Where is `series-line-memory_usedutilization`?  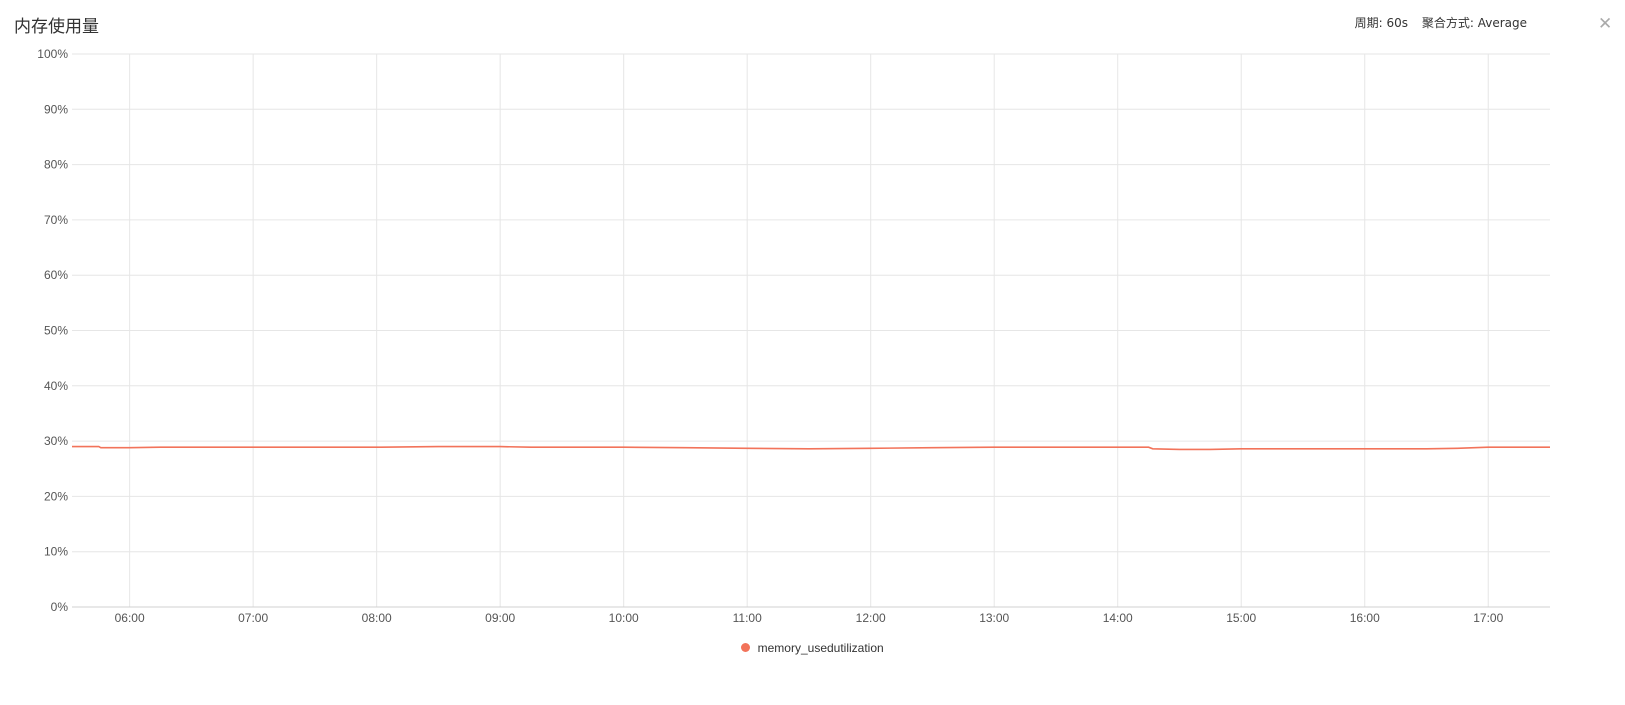
series-line-memory_usedutilization is located at coordinates (811, 448).